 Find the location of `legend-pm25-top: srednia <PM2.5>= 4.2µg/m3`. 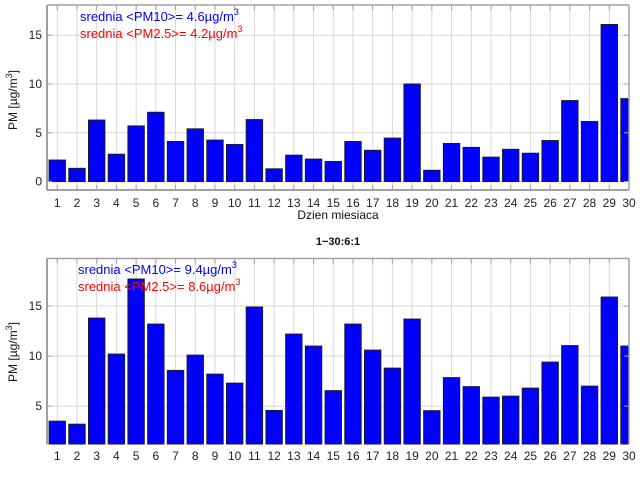

legend-pm25-top: srednia <PM2.5>= 4.2µg/m3 is located at coordinates (161, 32).